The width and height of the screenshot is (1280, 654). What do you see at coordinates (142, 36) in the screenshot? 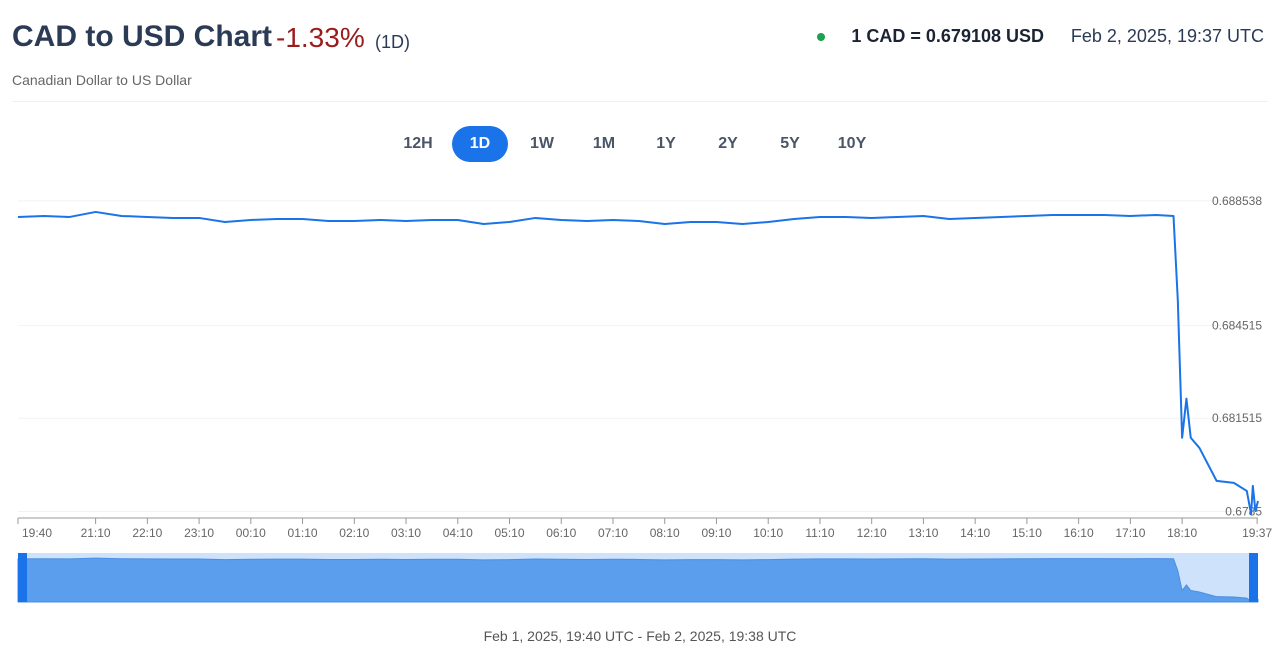
I see `title: CAD to USD Chart` at bounding box center [142, 36].